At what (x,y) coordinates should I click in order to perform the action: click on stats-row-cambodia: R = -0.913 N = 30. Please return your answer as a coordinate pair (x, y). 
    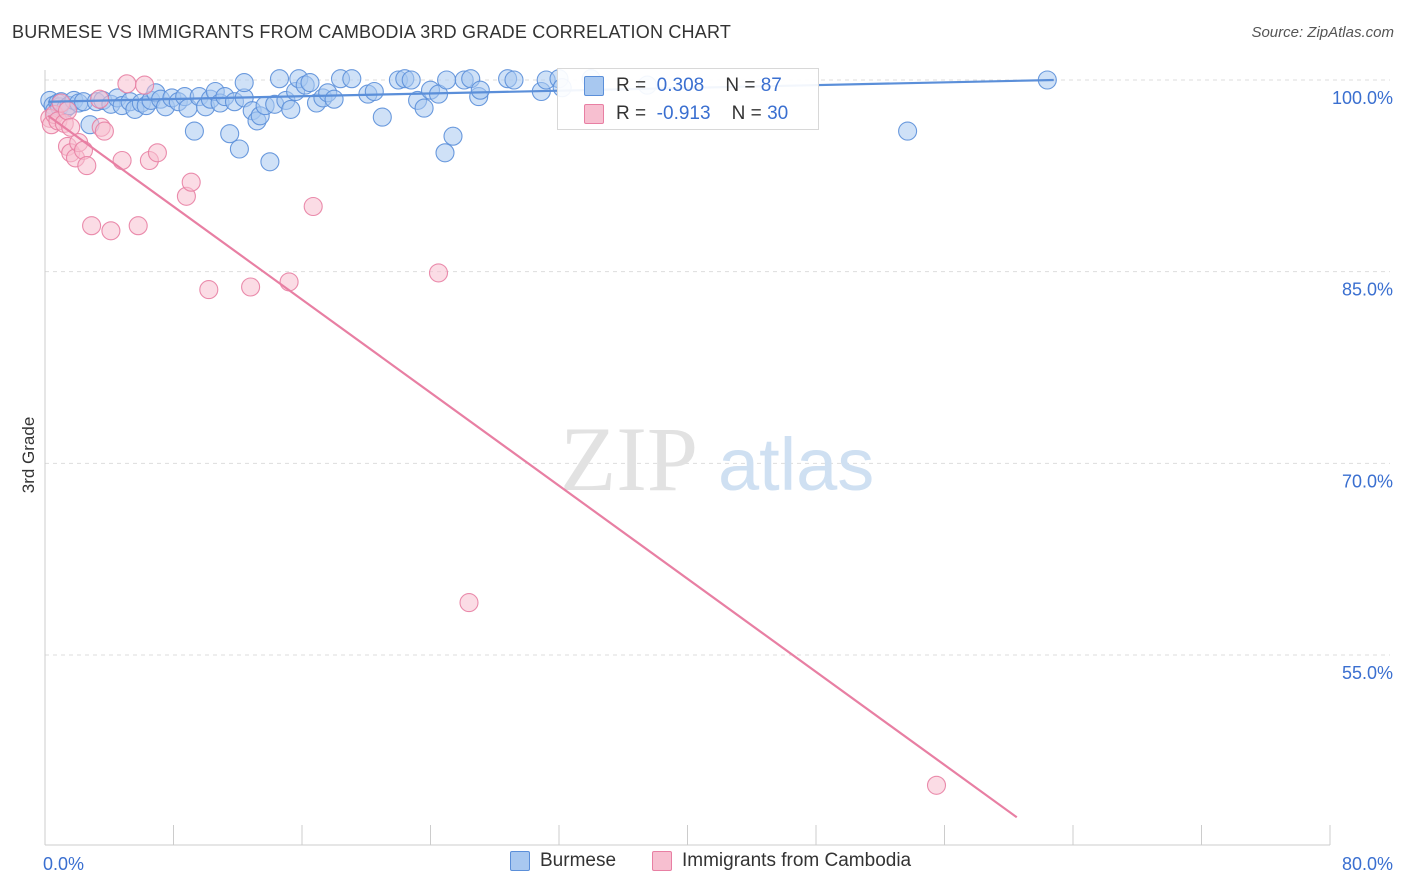
    Looking at the image, I should click on (688, 114).